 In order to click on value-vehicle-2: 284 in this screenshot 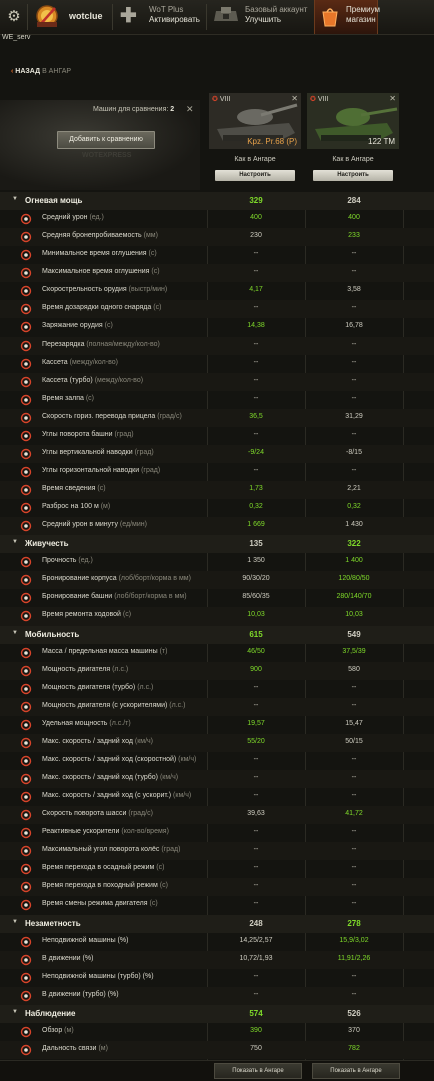, I will do `click(354, 200)`.